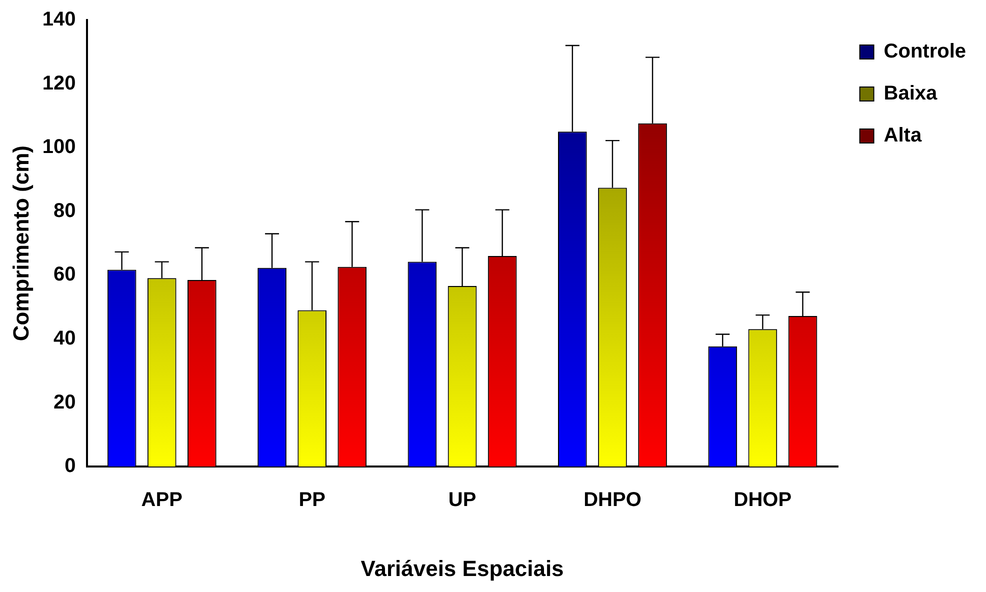 This screenshot has height=592, width=986. What do you see at coordinates (925, 51) in the screenshot?
I see `legend-label: Controle` at bounding box center [925, 51].